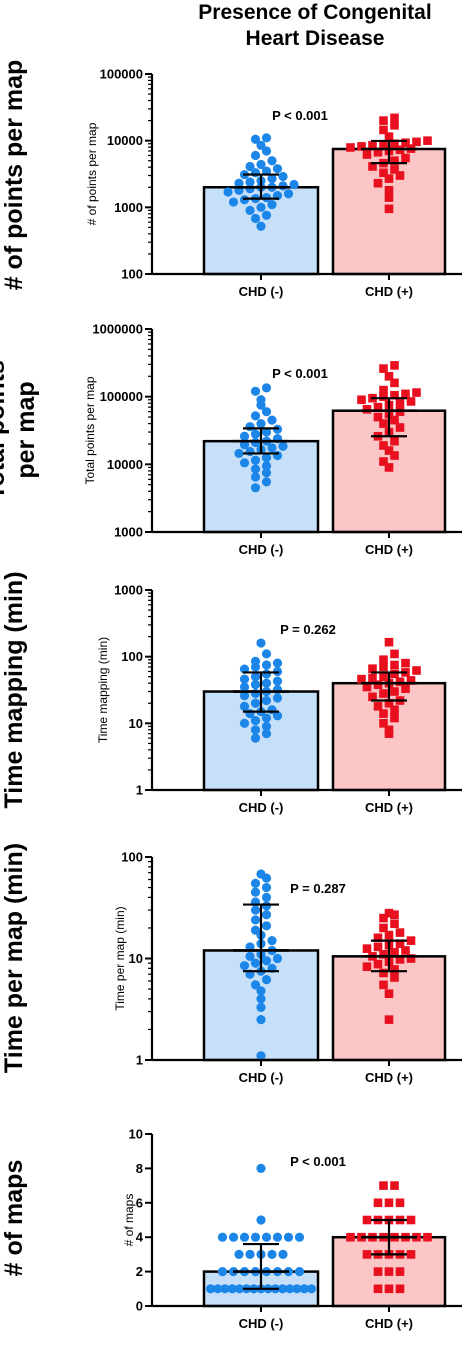 This screenshot has height=1355, width=474. What do you see at coordinates (139, 1306) in the screenshot?
I see `y-tick-label: 0` at bounding box center [139, 1306].